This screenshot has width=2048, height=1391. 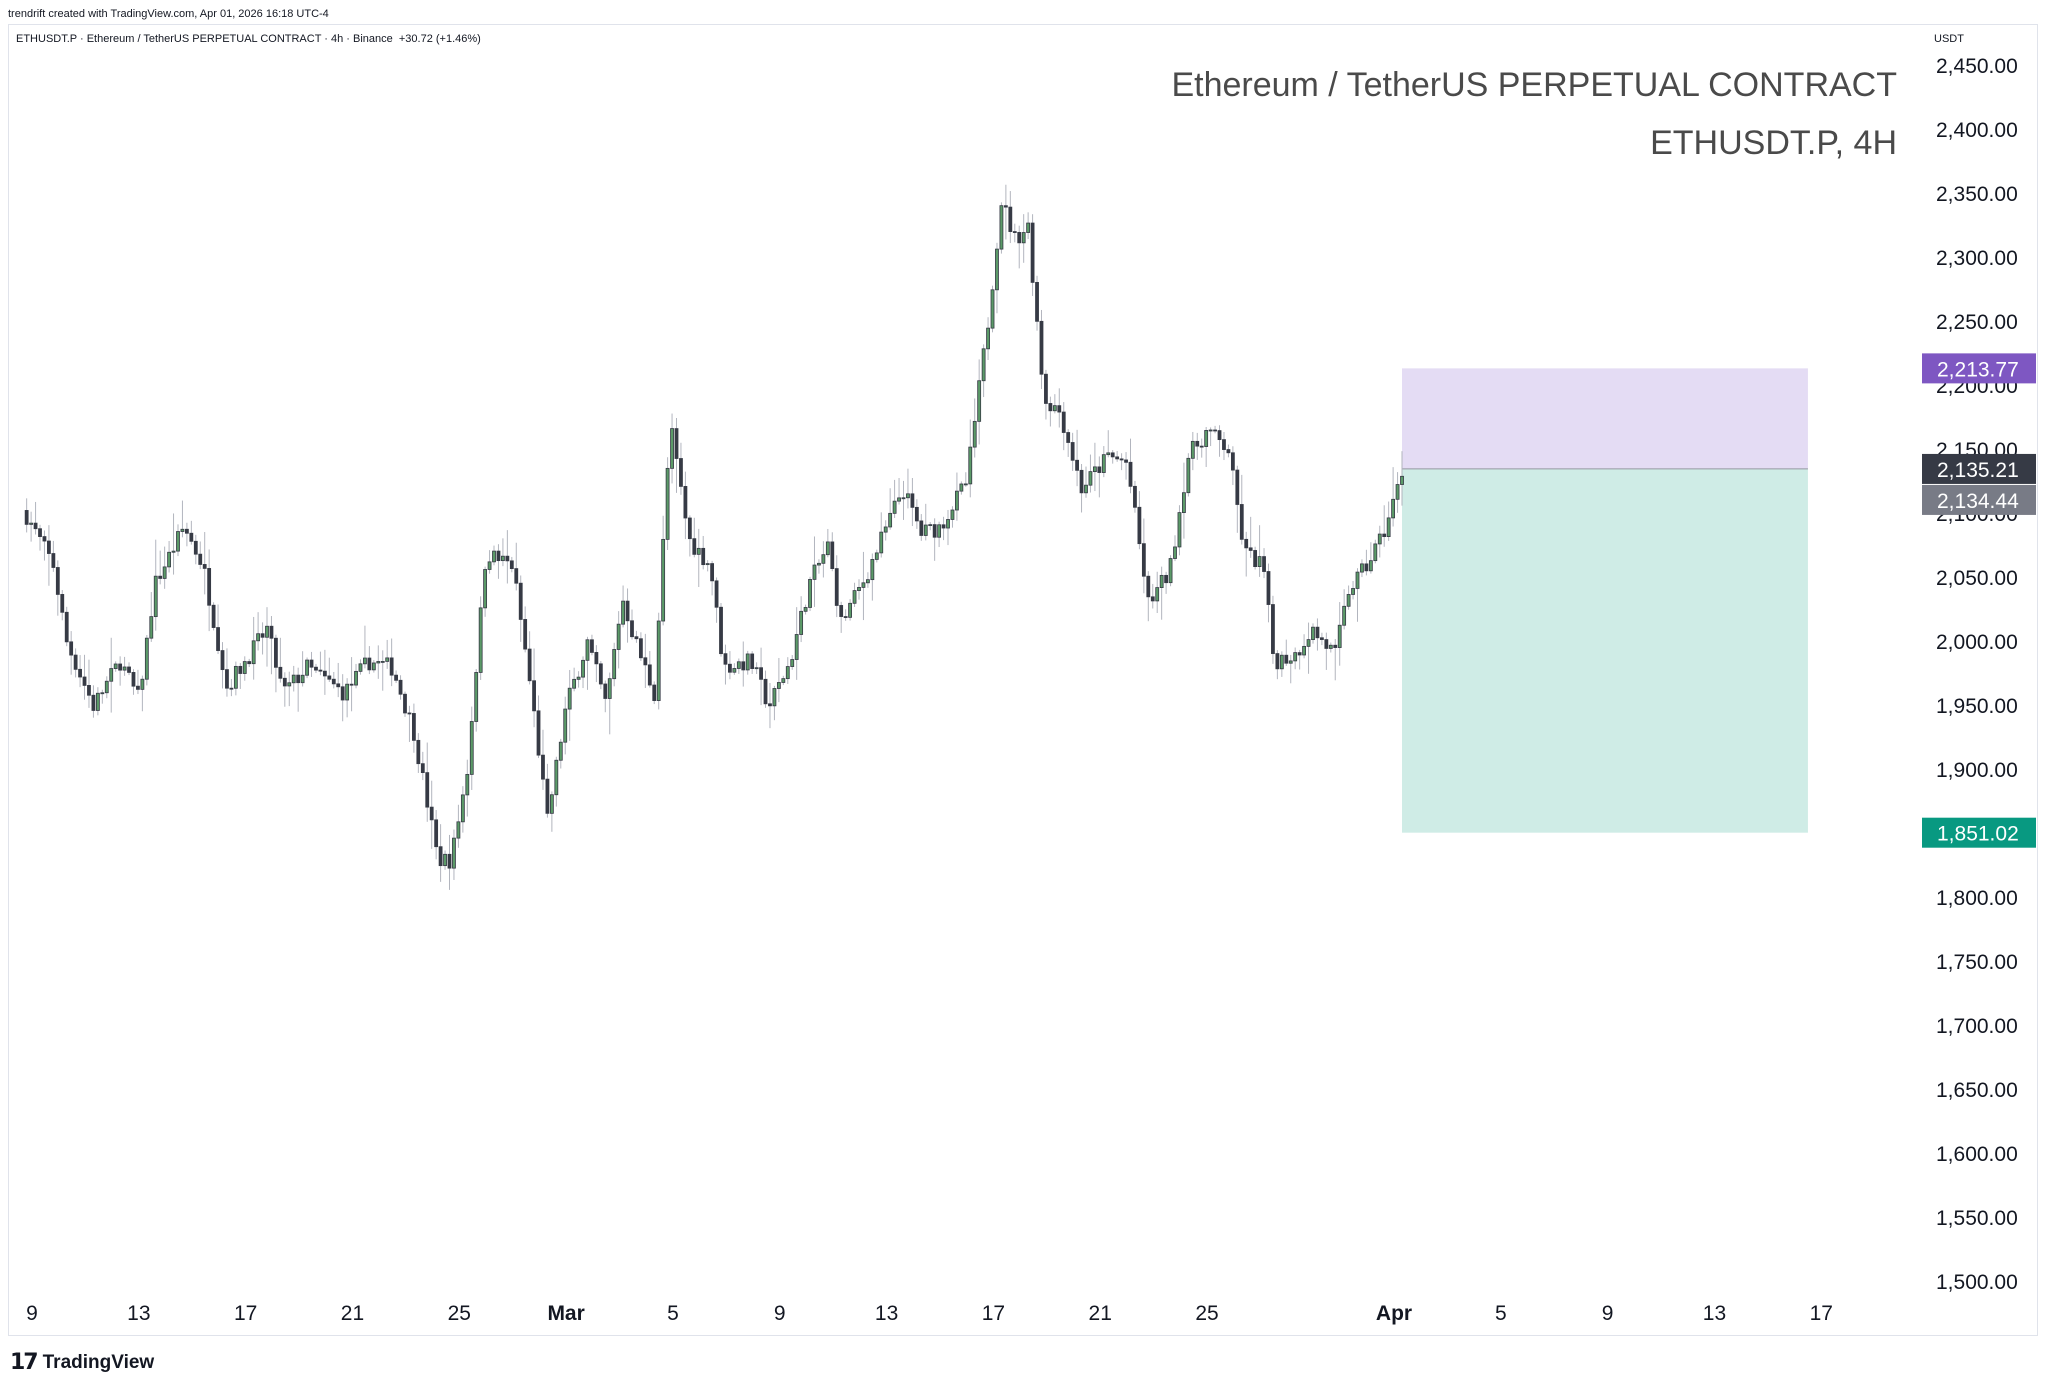 What do you see at coordinates (1949, 39) in the screenshot?
I see `price-axis-unit: USDT` at bounding box center [1949, 39].